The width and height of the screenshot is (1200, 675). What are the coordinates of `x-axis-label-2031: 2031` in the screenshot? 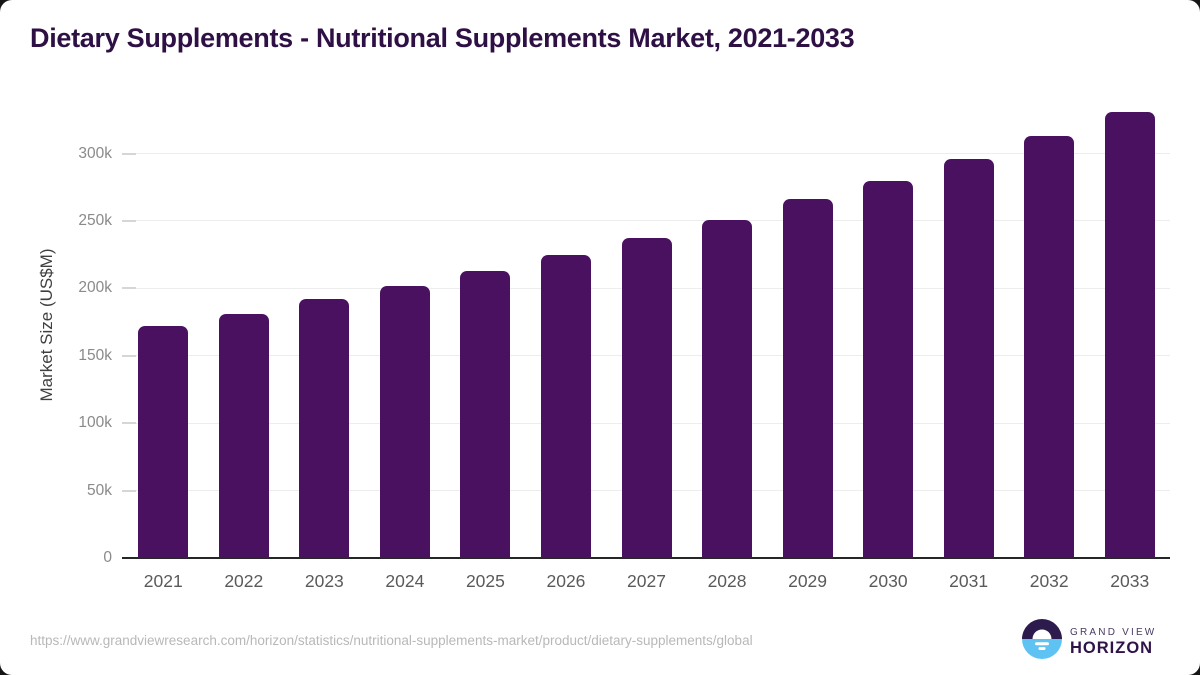 It's located at (969, 581).